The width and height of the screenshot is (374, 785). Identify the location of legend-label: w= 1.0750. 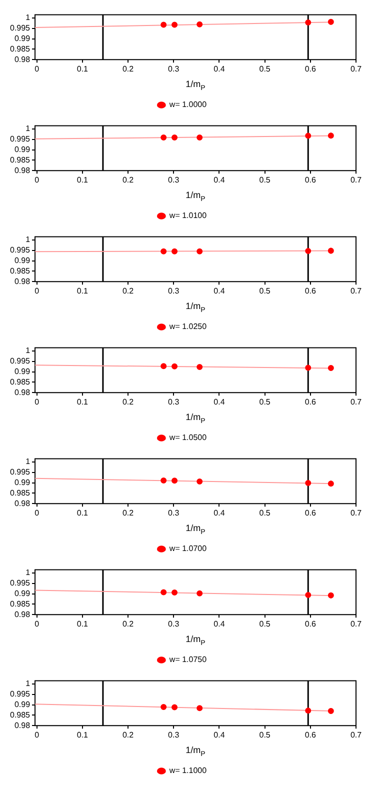
(188, 659).